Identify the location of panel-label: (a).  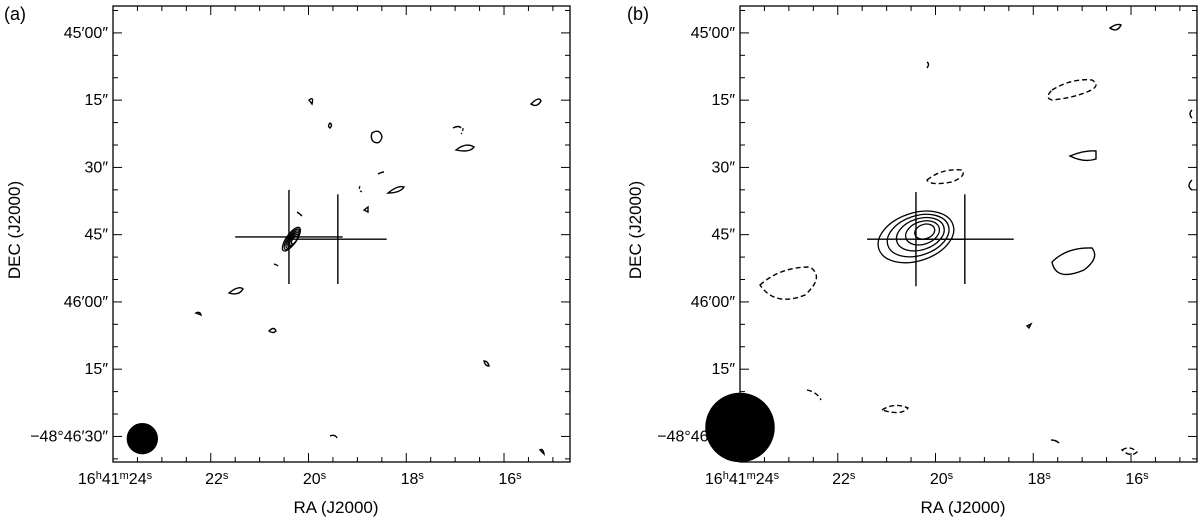
(15, 14).